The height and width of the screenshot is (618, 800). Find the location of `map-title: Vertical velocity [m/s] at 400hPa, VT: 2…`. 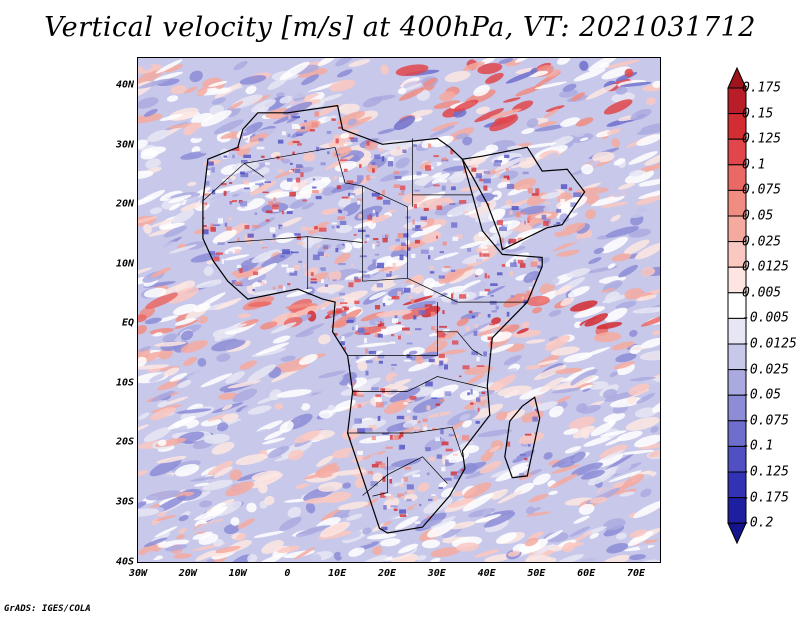

map-title: Vertical velocity [m/s] at 400hPa, VT: 2… is located at coordinates (400, 27).